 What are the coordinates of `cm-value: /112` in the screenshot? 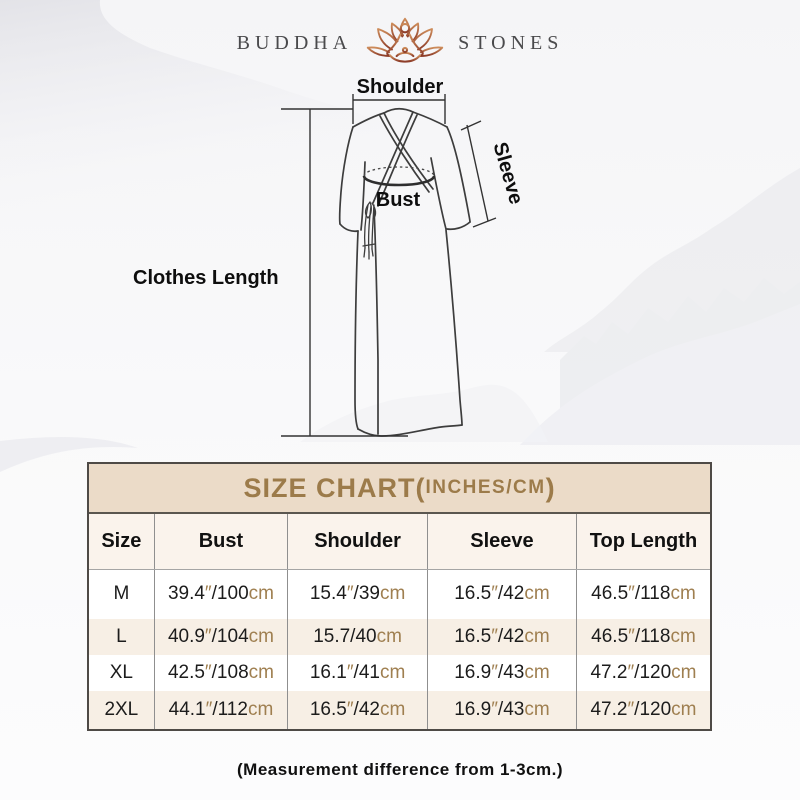 It's located at (230, 709).